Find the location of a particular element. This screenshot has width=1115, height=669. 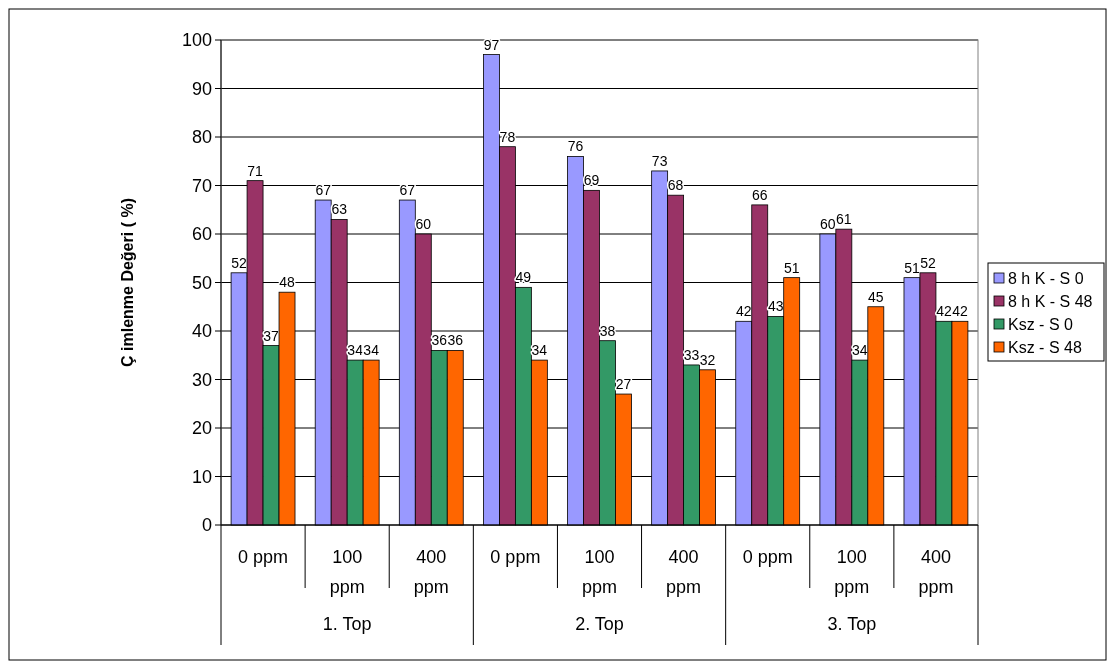

y-tick-label: 70 is located at coordinates (201, 185).